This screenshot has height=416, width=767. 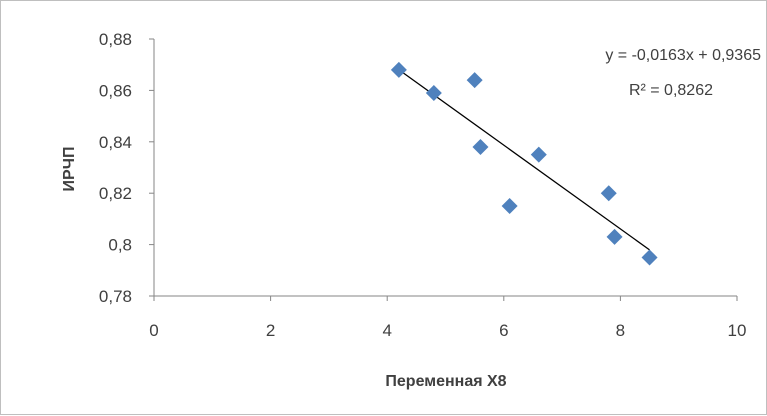 What do you see at coordinates (270, 330) in the screenshot?
I see `x-tick-label: 2` at bounding box center [270, 330].